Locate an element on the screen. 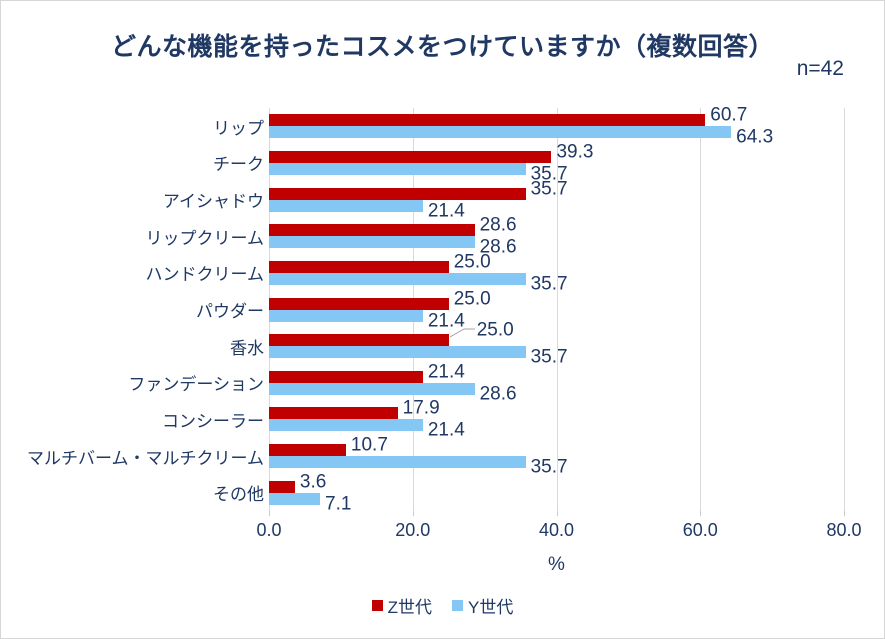 The width and height of the screenshot is (885, 639). category-label: アイシャドウ is located at coordinates (213, 202).